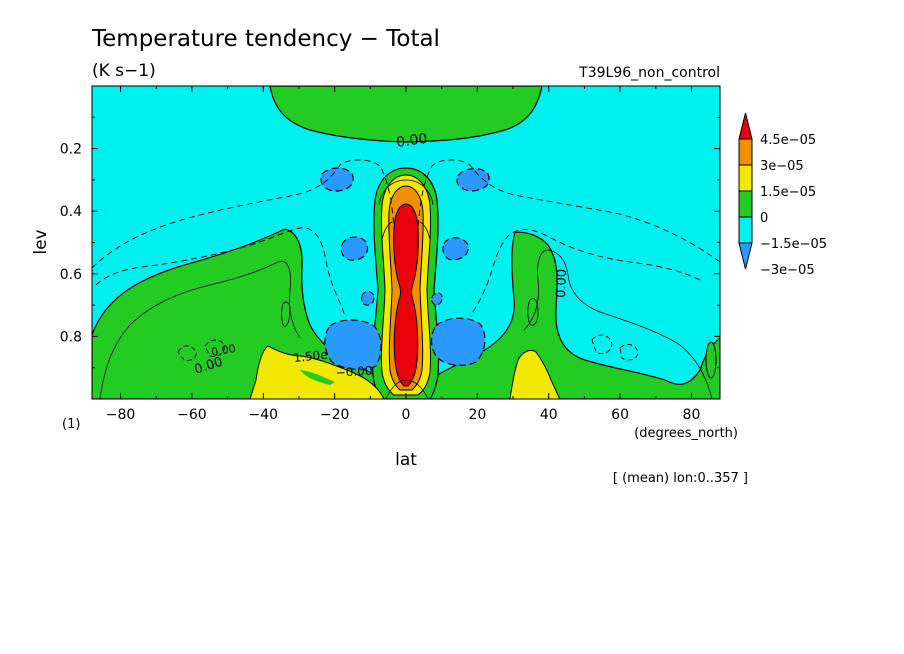  I want to click on positive-contour-sh, so click(200, 329).